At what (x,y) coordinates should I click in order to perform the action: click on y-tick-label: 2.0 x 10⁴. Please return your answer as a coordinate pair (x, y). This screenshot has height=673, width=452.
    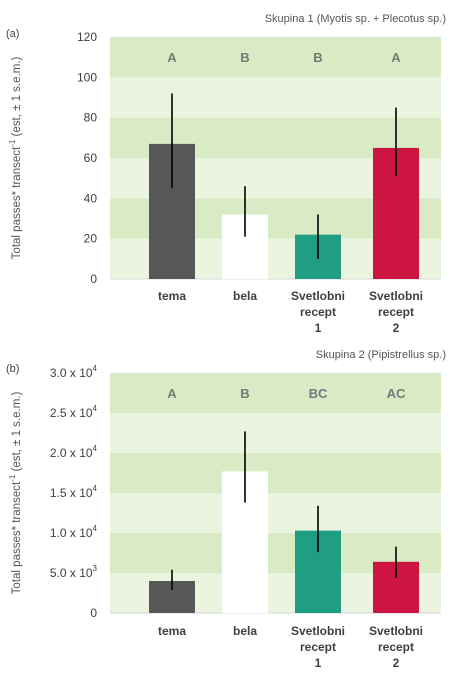
    Looking at the image, I should click on (74, 452).